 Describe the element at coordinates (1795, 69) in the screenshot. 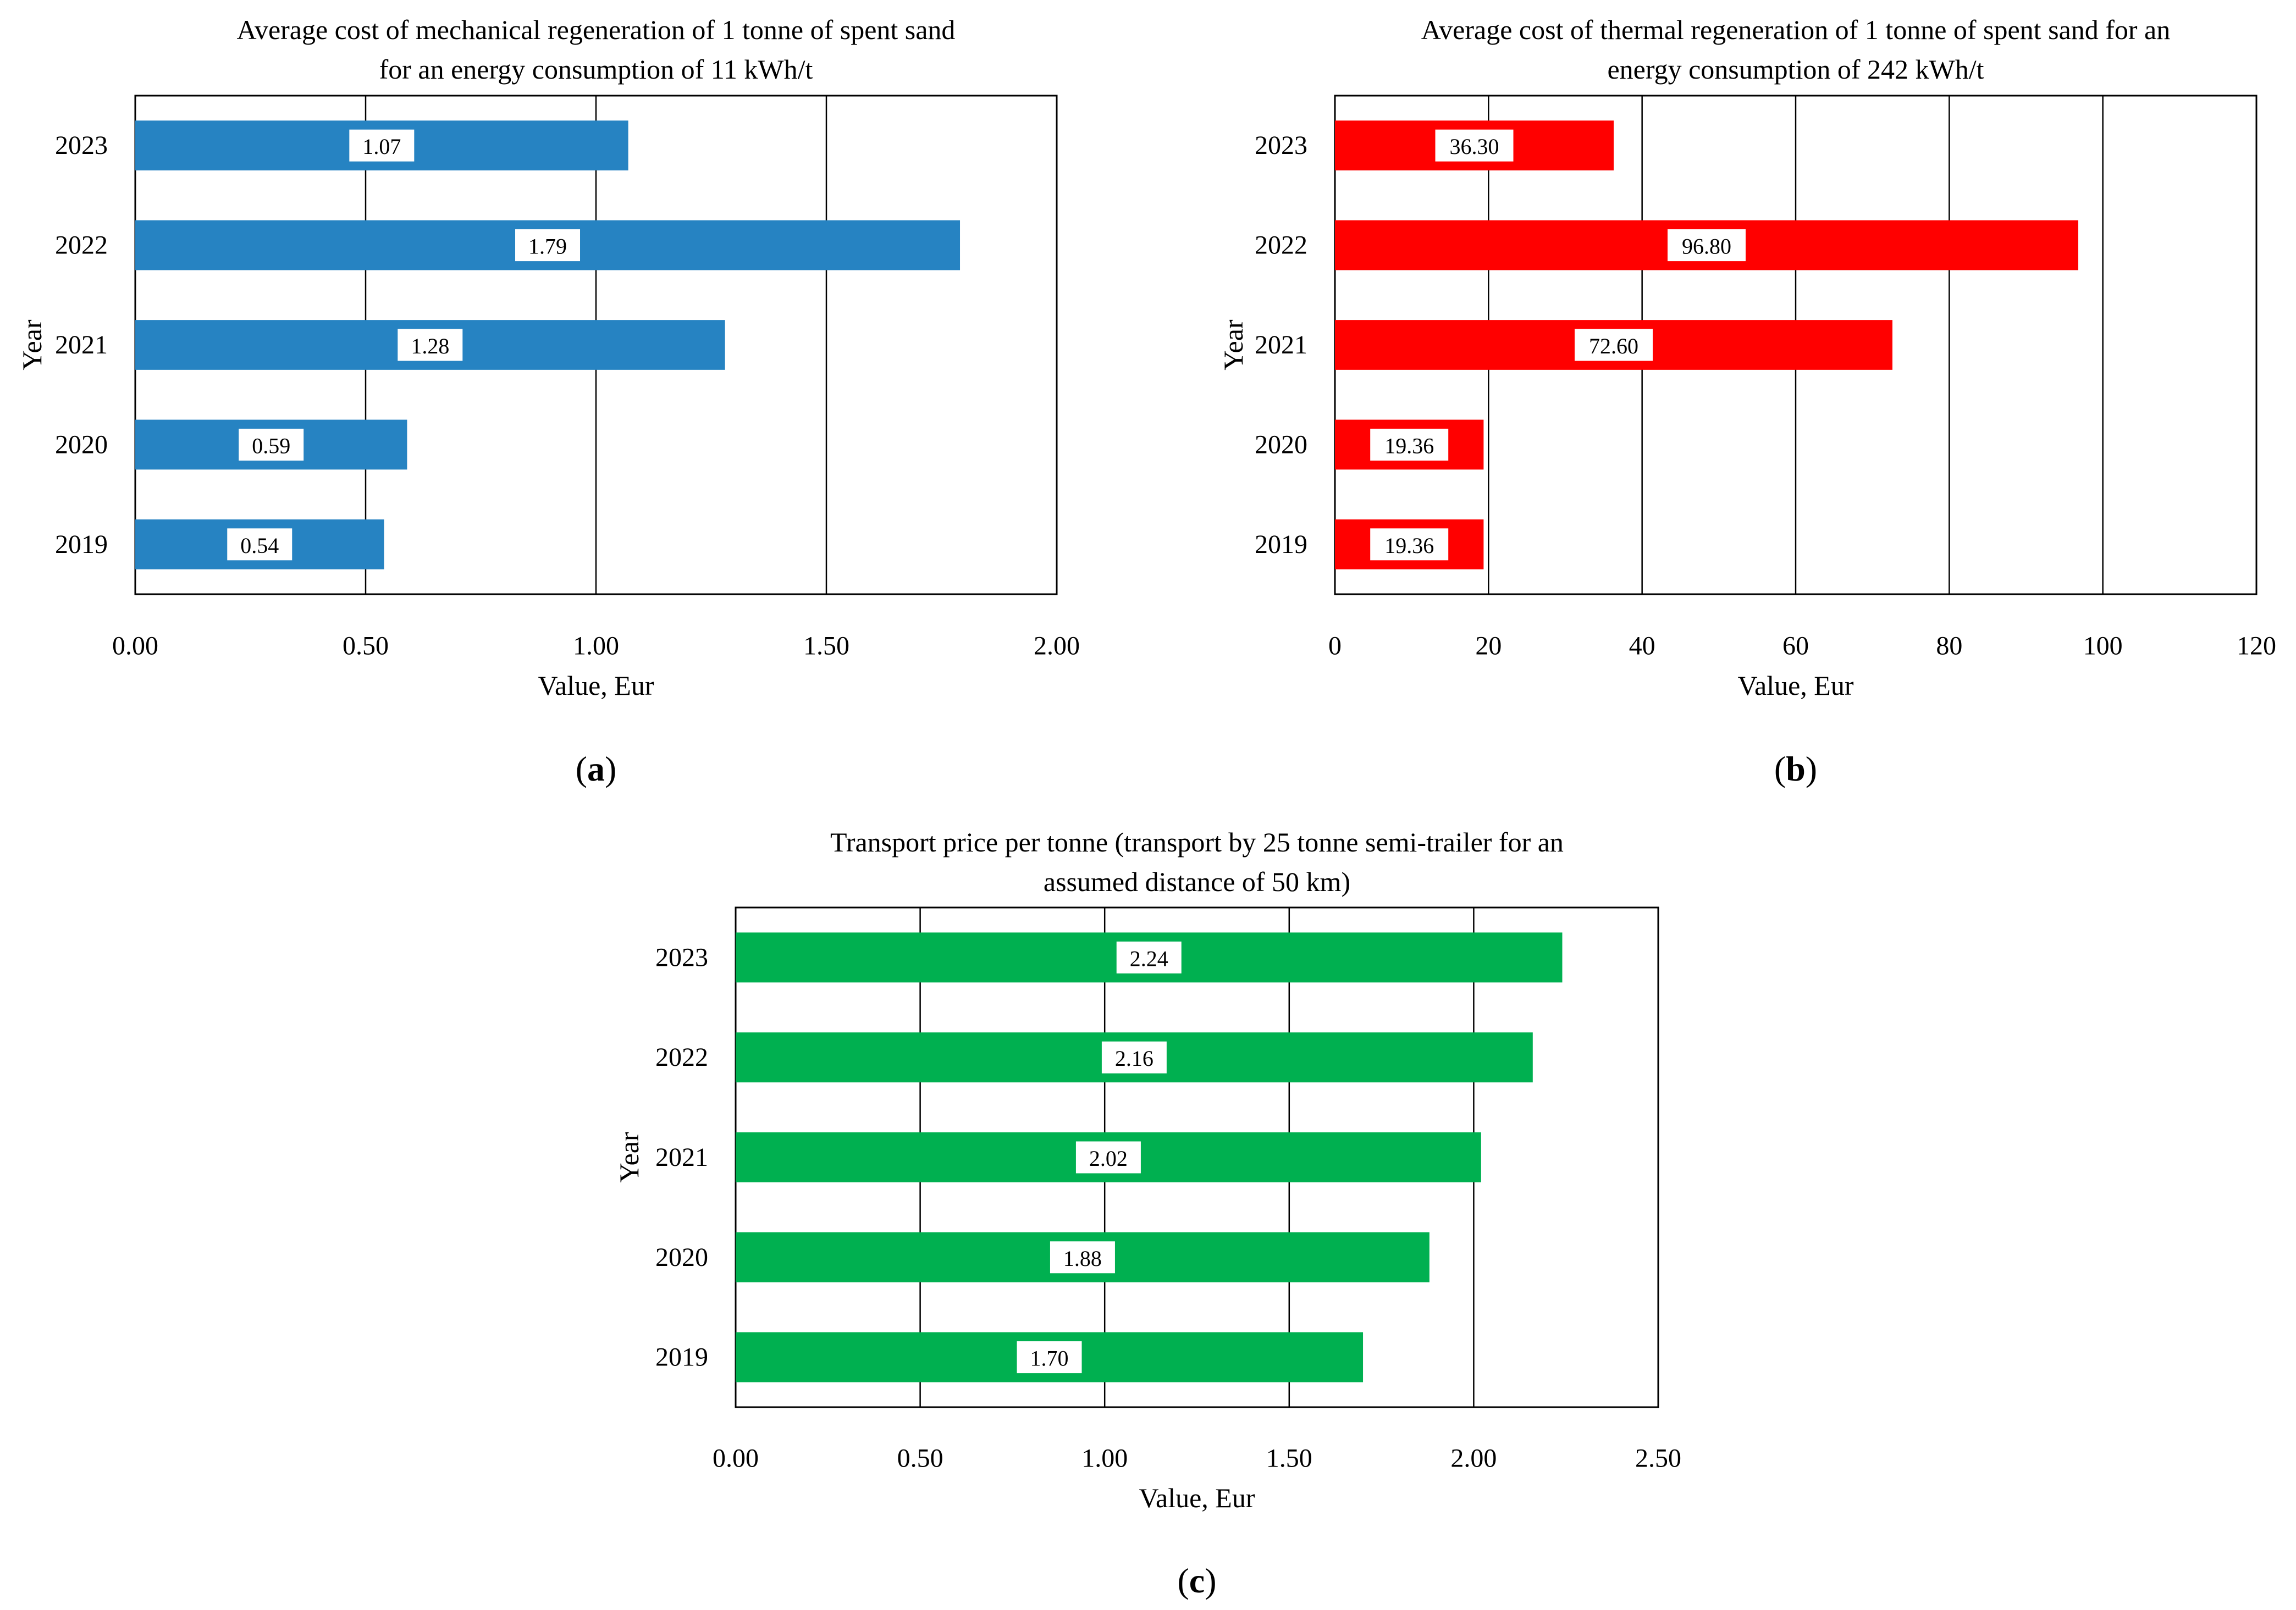

I see `chart-title-line: energy consumption of 242 kWh/t` at that location.